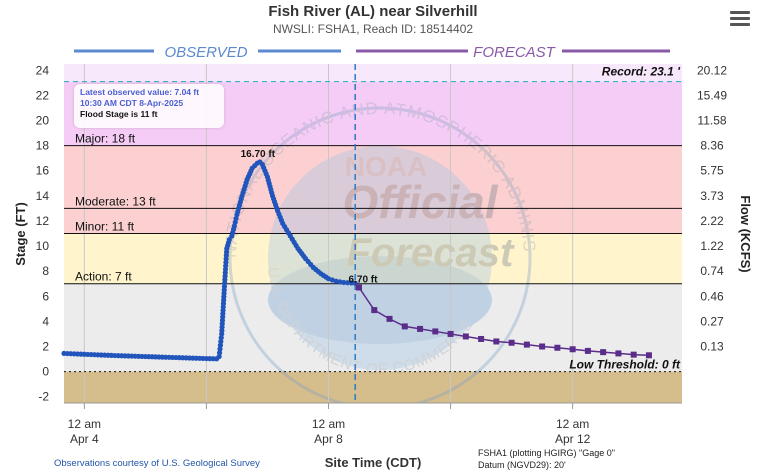 The image size is (760, 471). I want to click on y-tick-label: 6, so click(45, 296).